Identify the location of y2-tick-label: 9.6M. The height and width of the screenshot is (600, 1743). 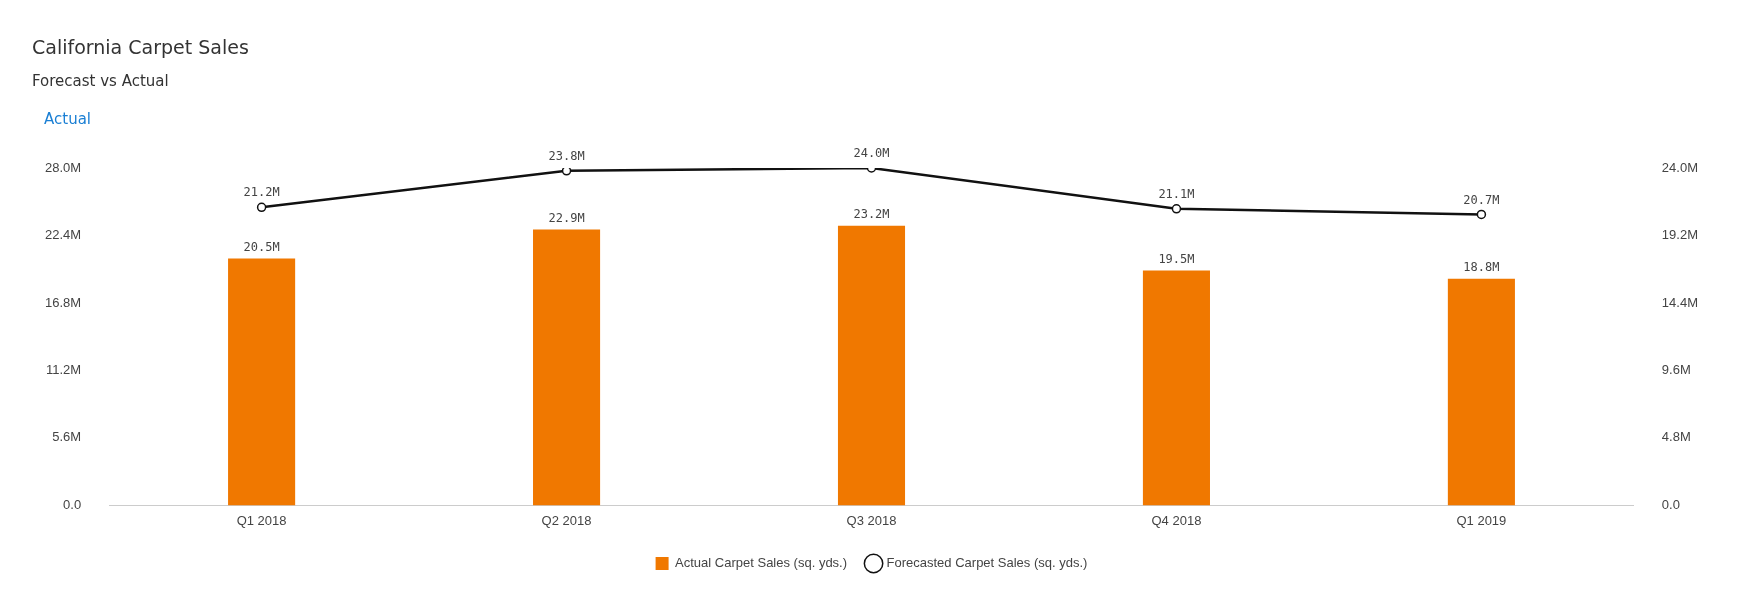
(1676, 370).